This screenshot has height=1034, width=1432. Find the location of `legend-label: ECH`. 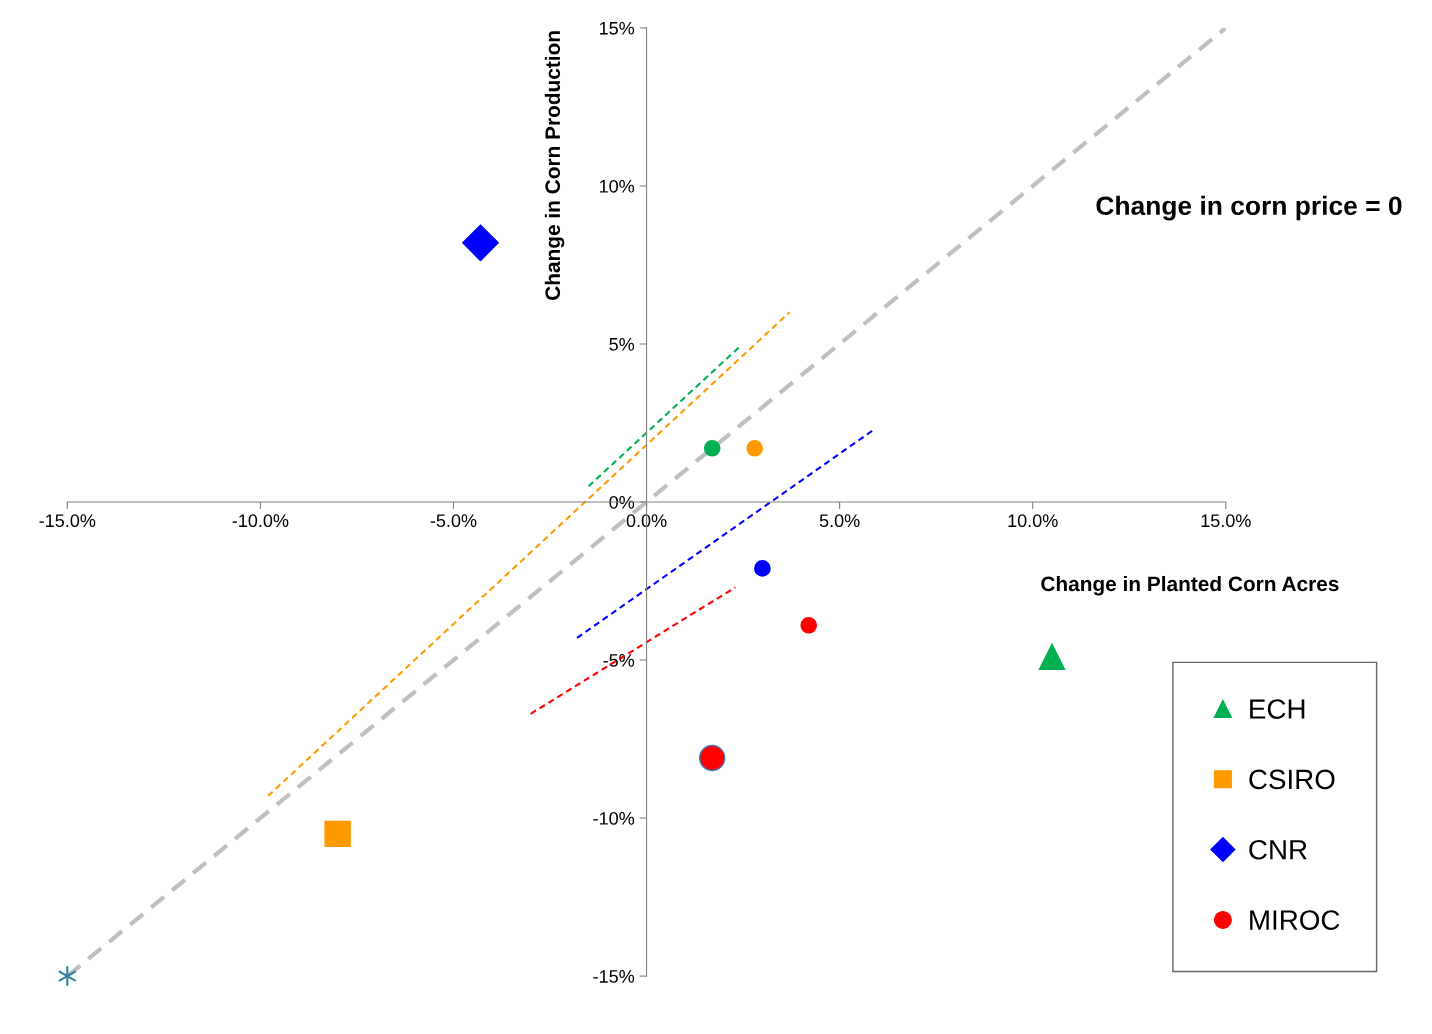

legend-label: ECH is located at coordinates (1277, 709).